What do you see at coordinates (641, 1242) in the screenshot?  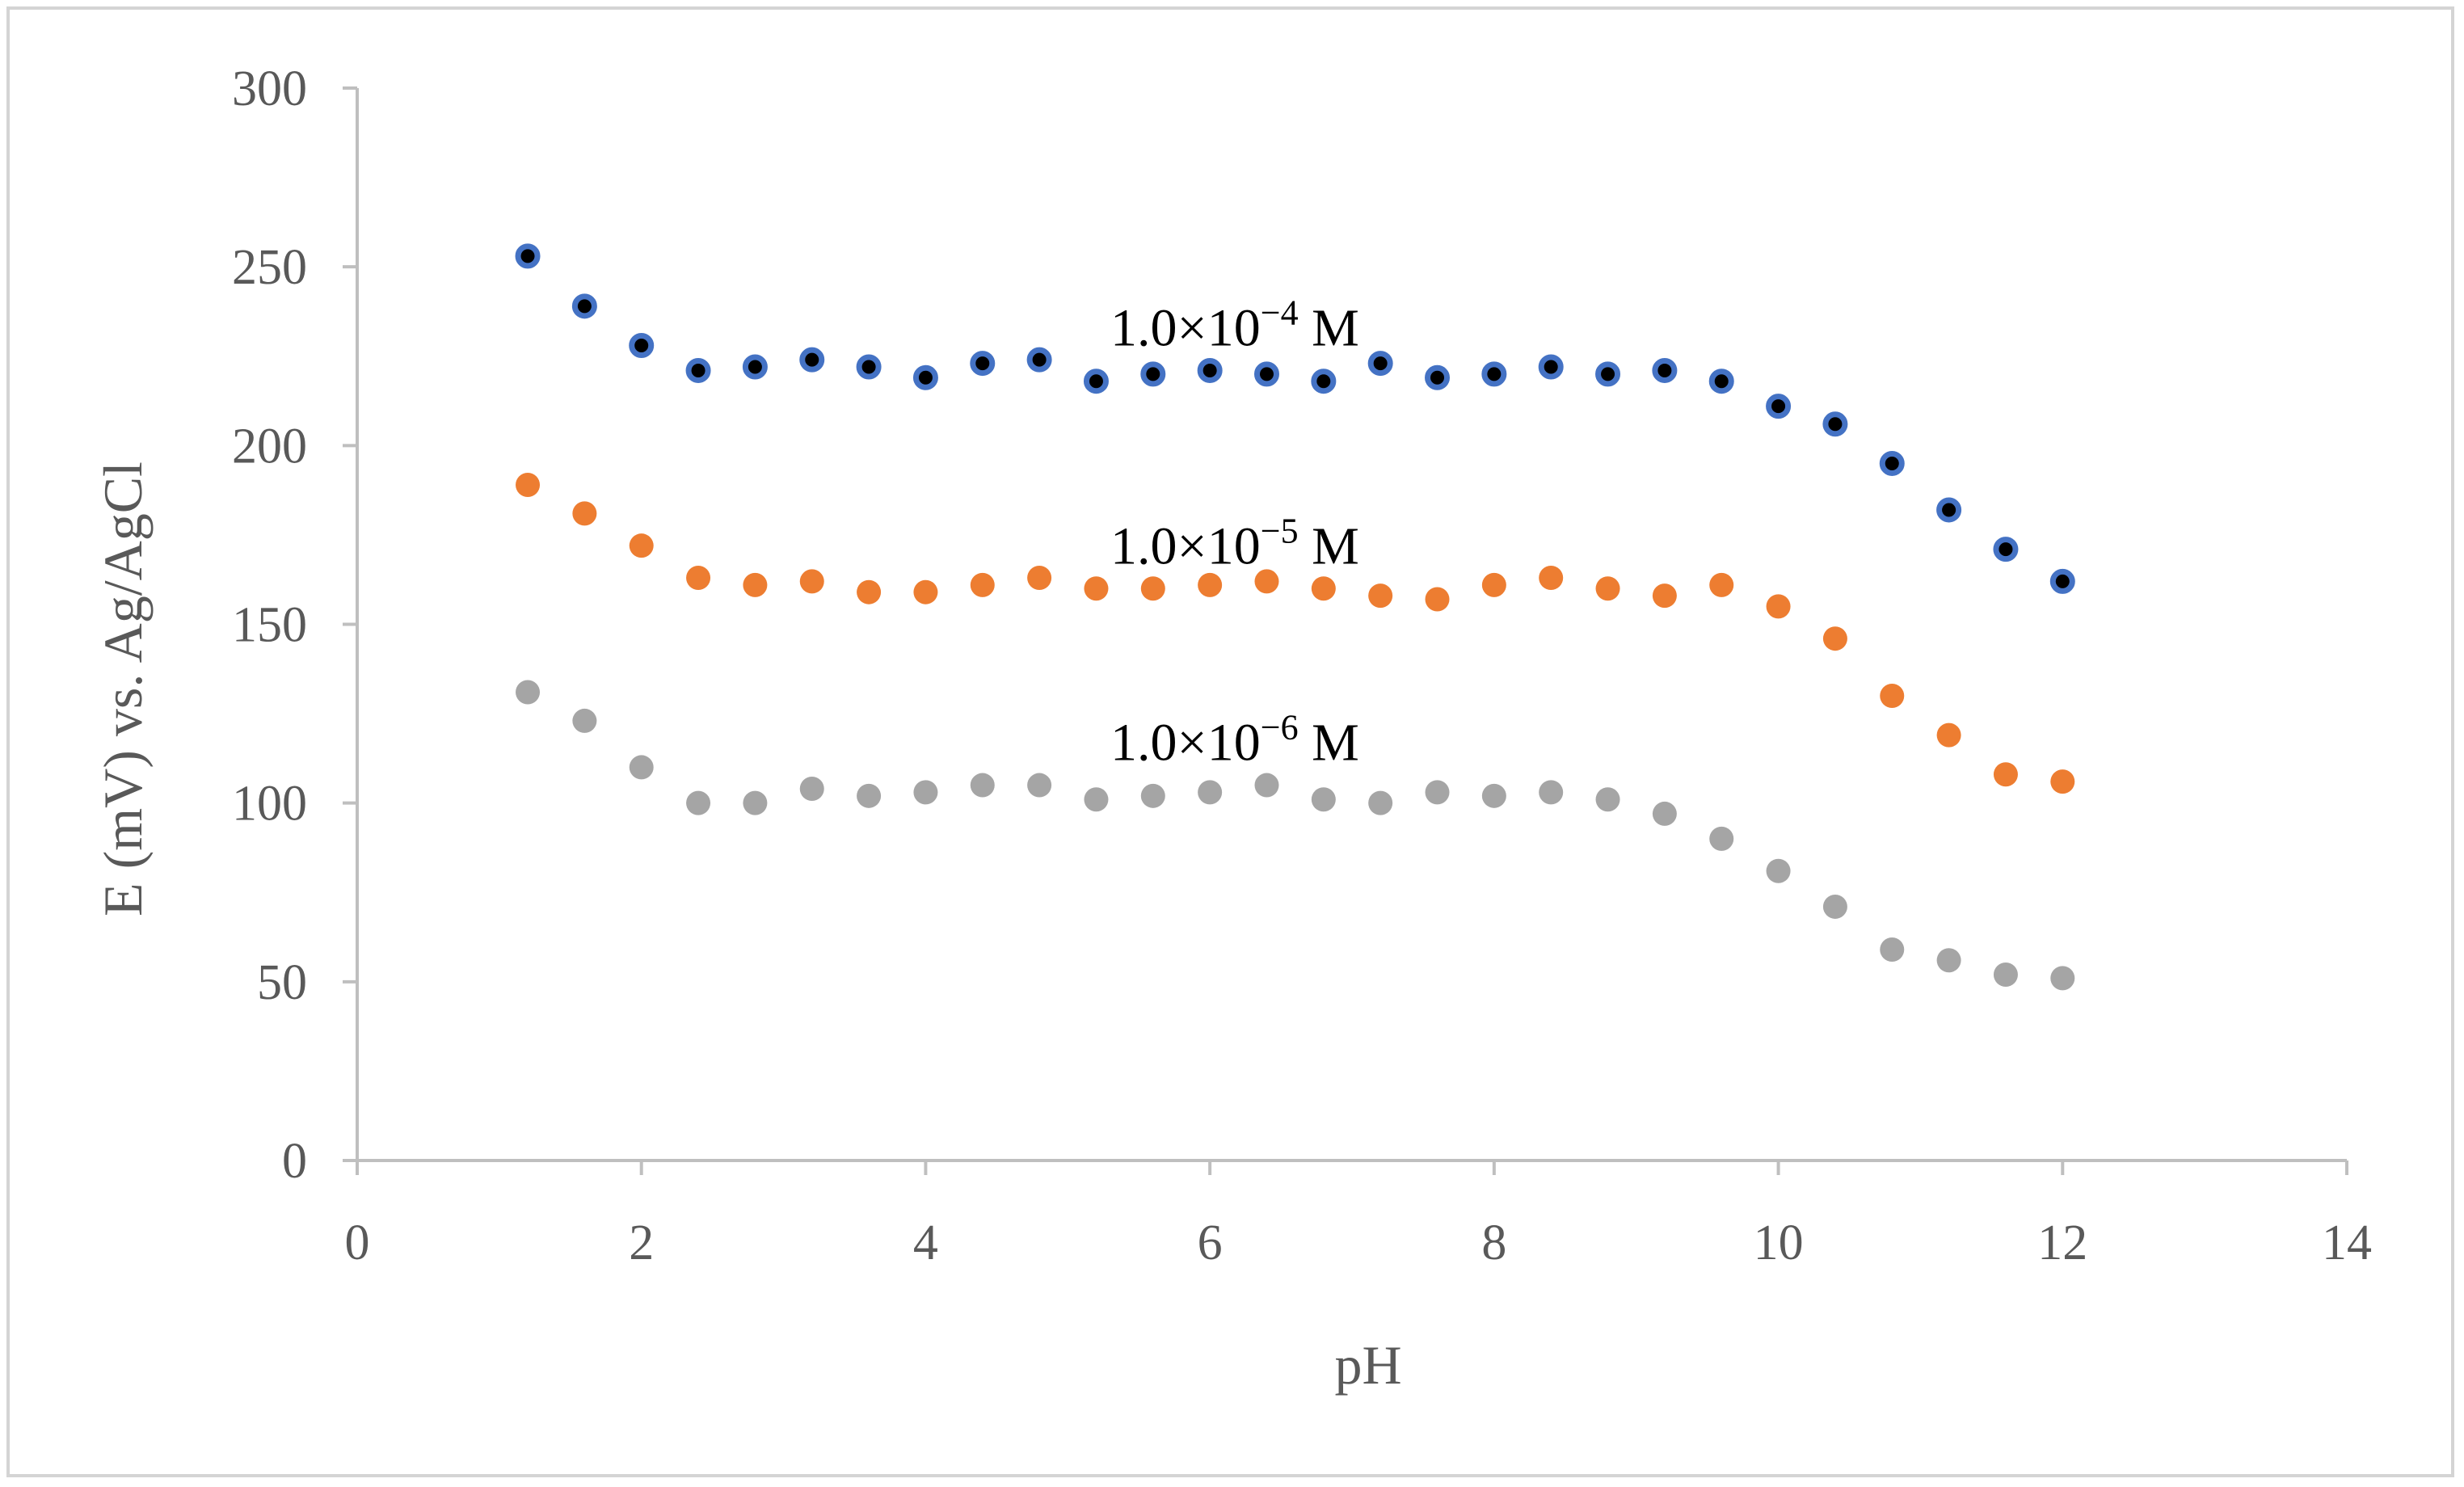 I see `x-tick-label: 2` at bounding box center [641, 1242].